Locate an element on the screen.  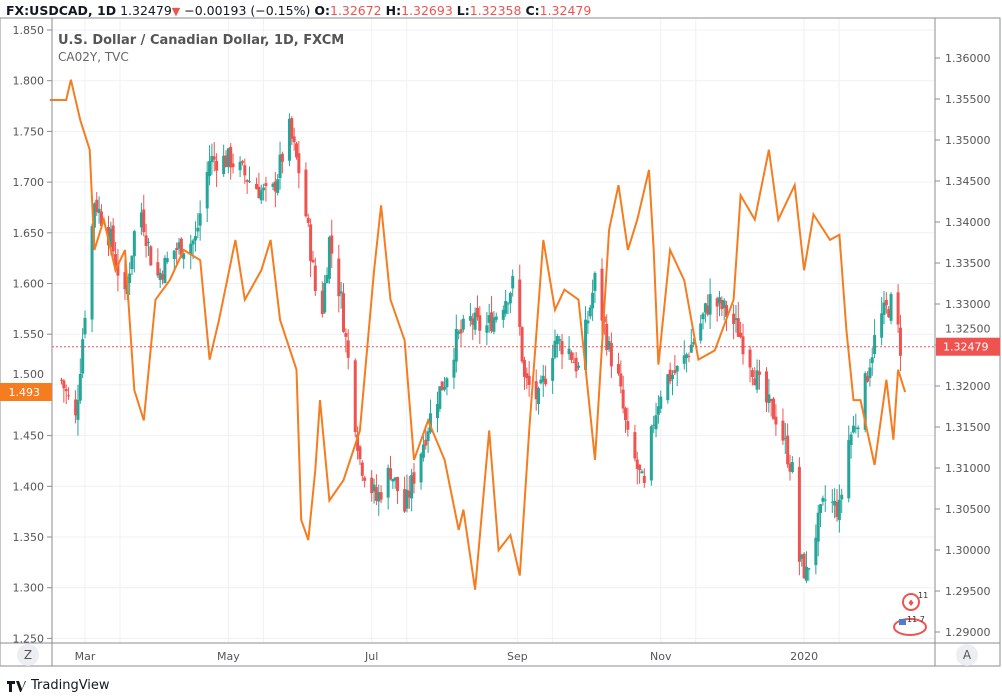
zoom-reset-button: Z is located at coordinates (28, 655).